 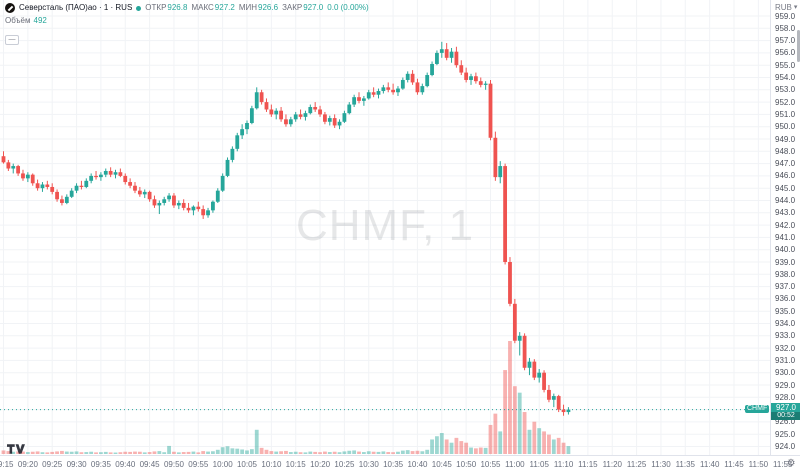 What do you see at coordinates (490, 464) in the screenshot?
I see `time-tick-label: 10:55` at bounding box center [490, 464].